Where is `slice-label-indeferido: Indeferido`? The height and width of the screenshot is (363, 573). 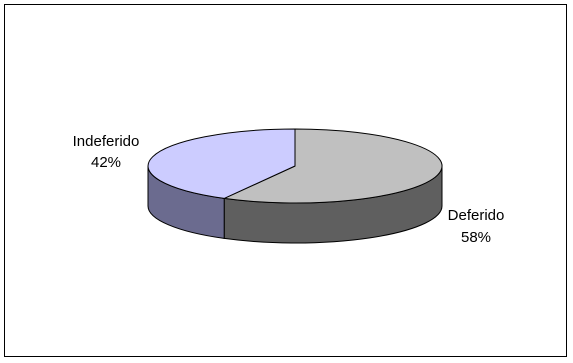 slice-label-indeferido: Indeferido is located at coordinates (106, 141).